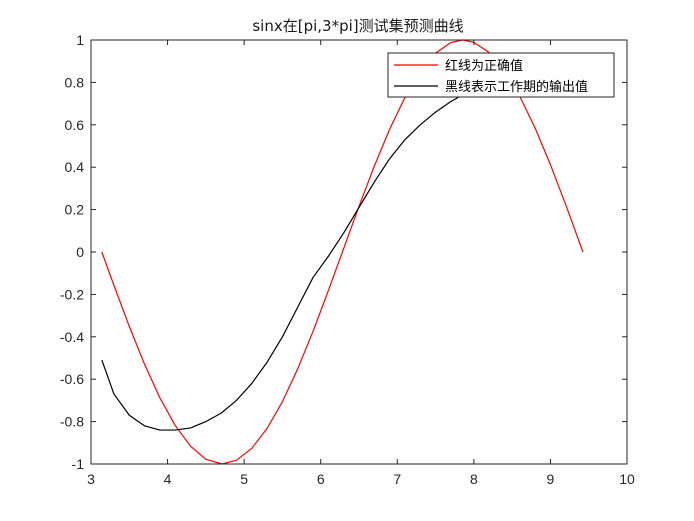 Image resolution: width=694 pixels, height=521 pixels. I want to click on legend-box, so click(501, 75).